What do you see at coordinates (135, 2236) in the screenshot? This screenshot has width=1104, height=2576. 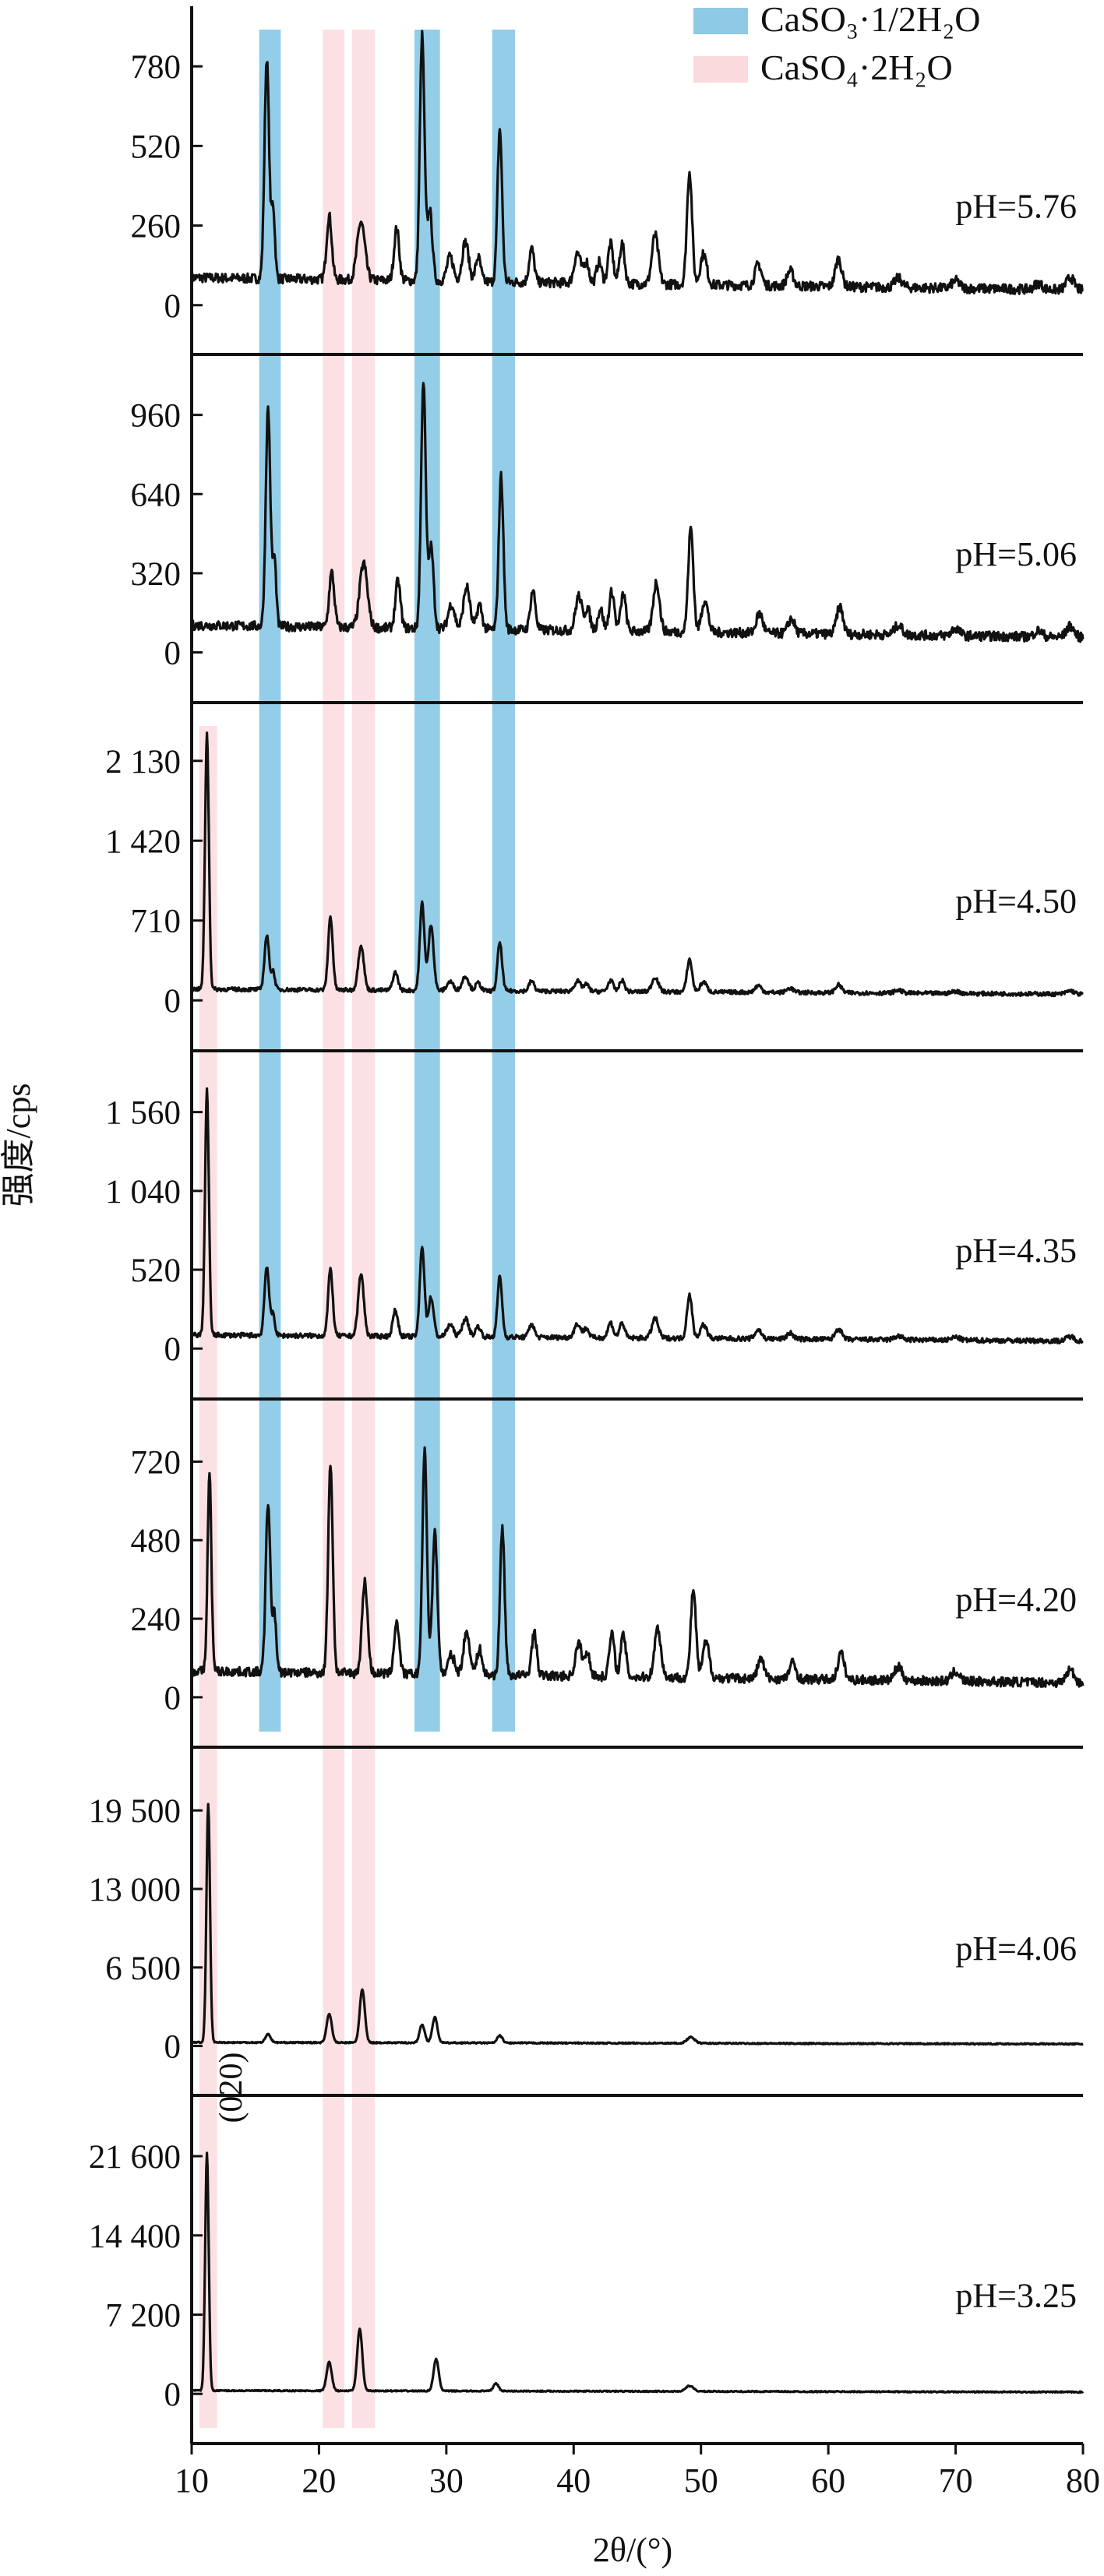 I see `y-tick-label: 14 400` at bounding box center [135, 2236].